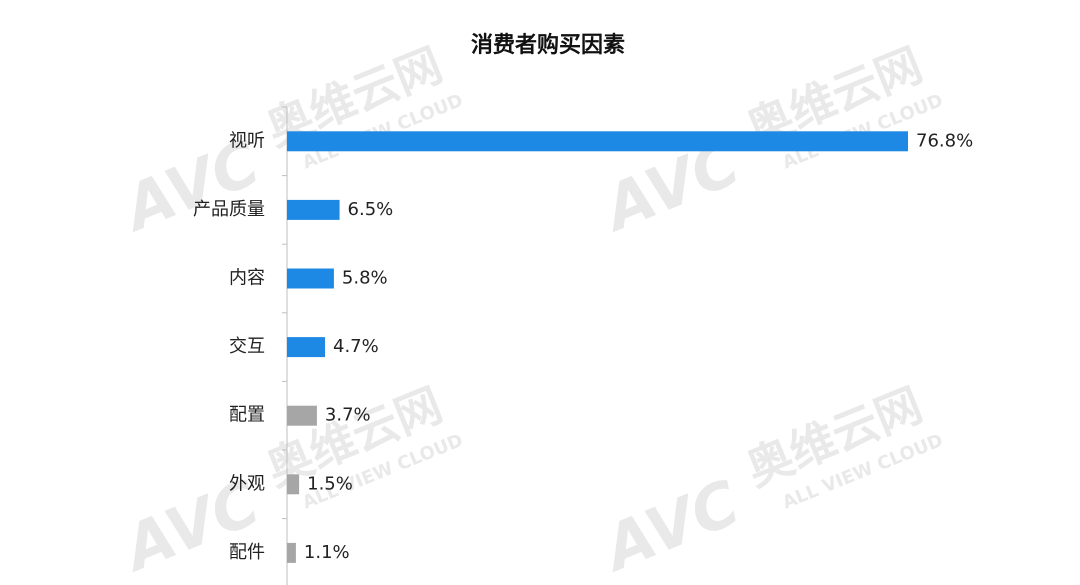  Describe the element at coordinates (229, 209) in the screenshot. I see `y-tick-label: 产品质量` at that location.